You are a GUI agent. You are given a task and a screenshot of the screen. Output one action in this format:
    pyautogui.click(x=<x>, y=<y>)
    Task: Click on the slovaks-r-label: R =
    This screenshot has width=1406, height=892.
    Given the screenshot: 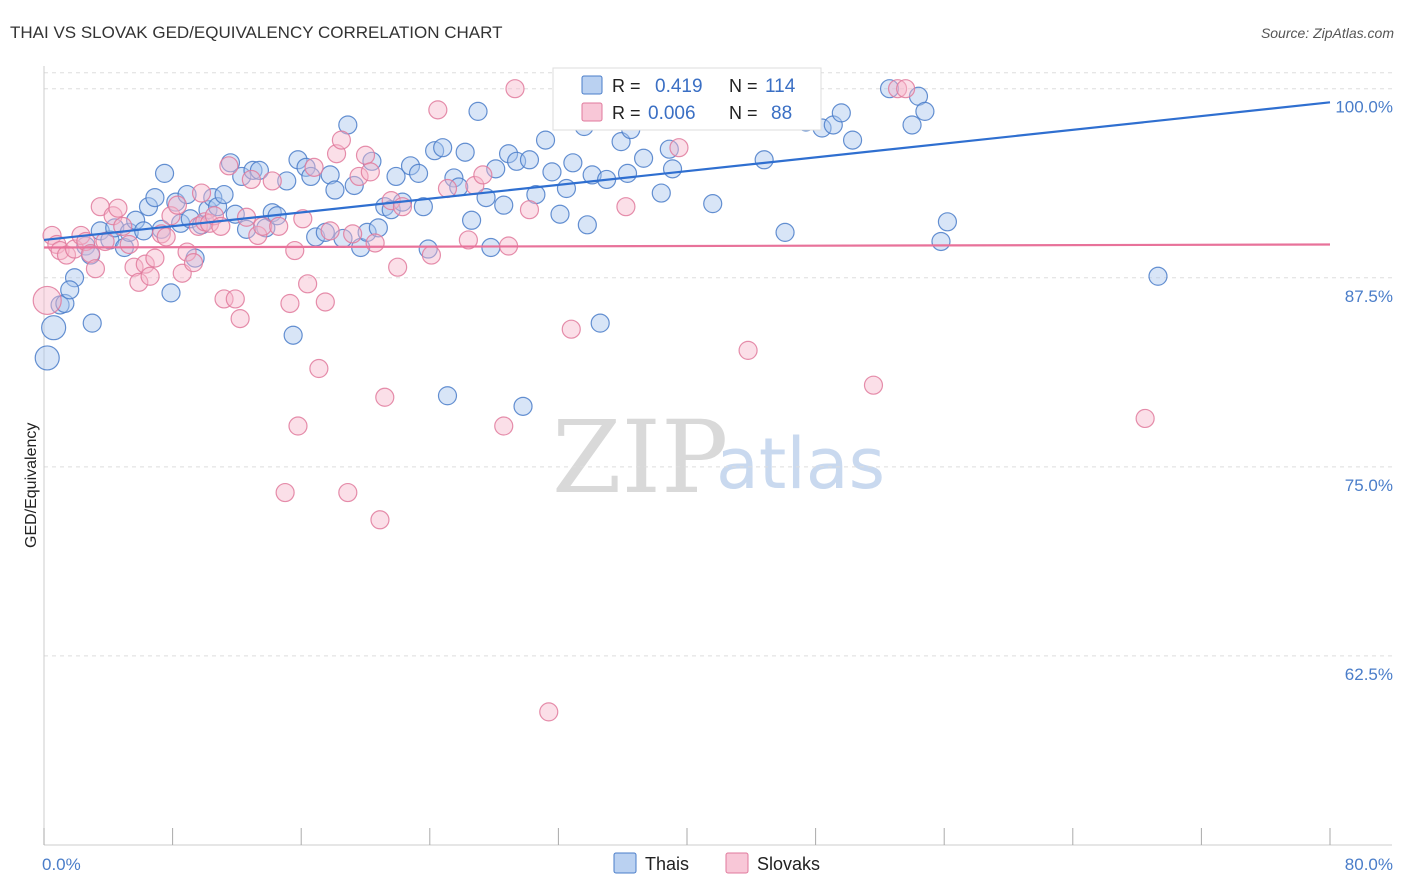 What is the action you would take?
    pyautogui.click(x=626, y=113)
    